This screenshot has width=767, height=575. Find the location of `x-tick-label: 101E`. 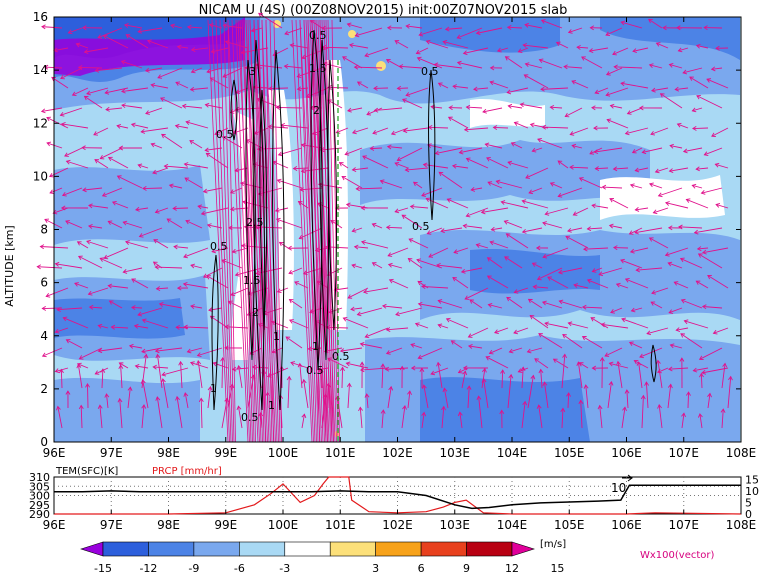

x-tick-label: 101E is located at coordinates (340, 453).